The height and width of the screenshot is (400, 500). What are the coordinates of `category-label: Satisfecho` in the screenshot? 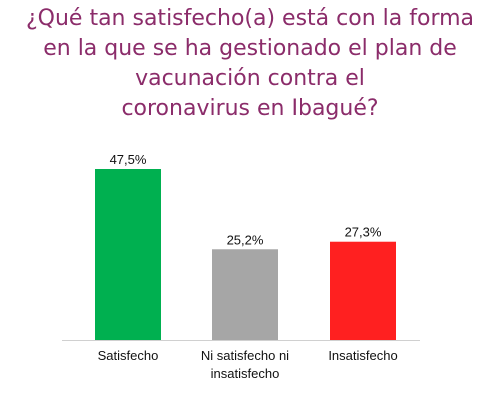 It's located at (128, 355).